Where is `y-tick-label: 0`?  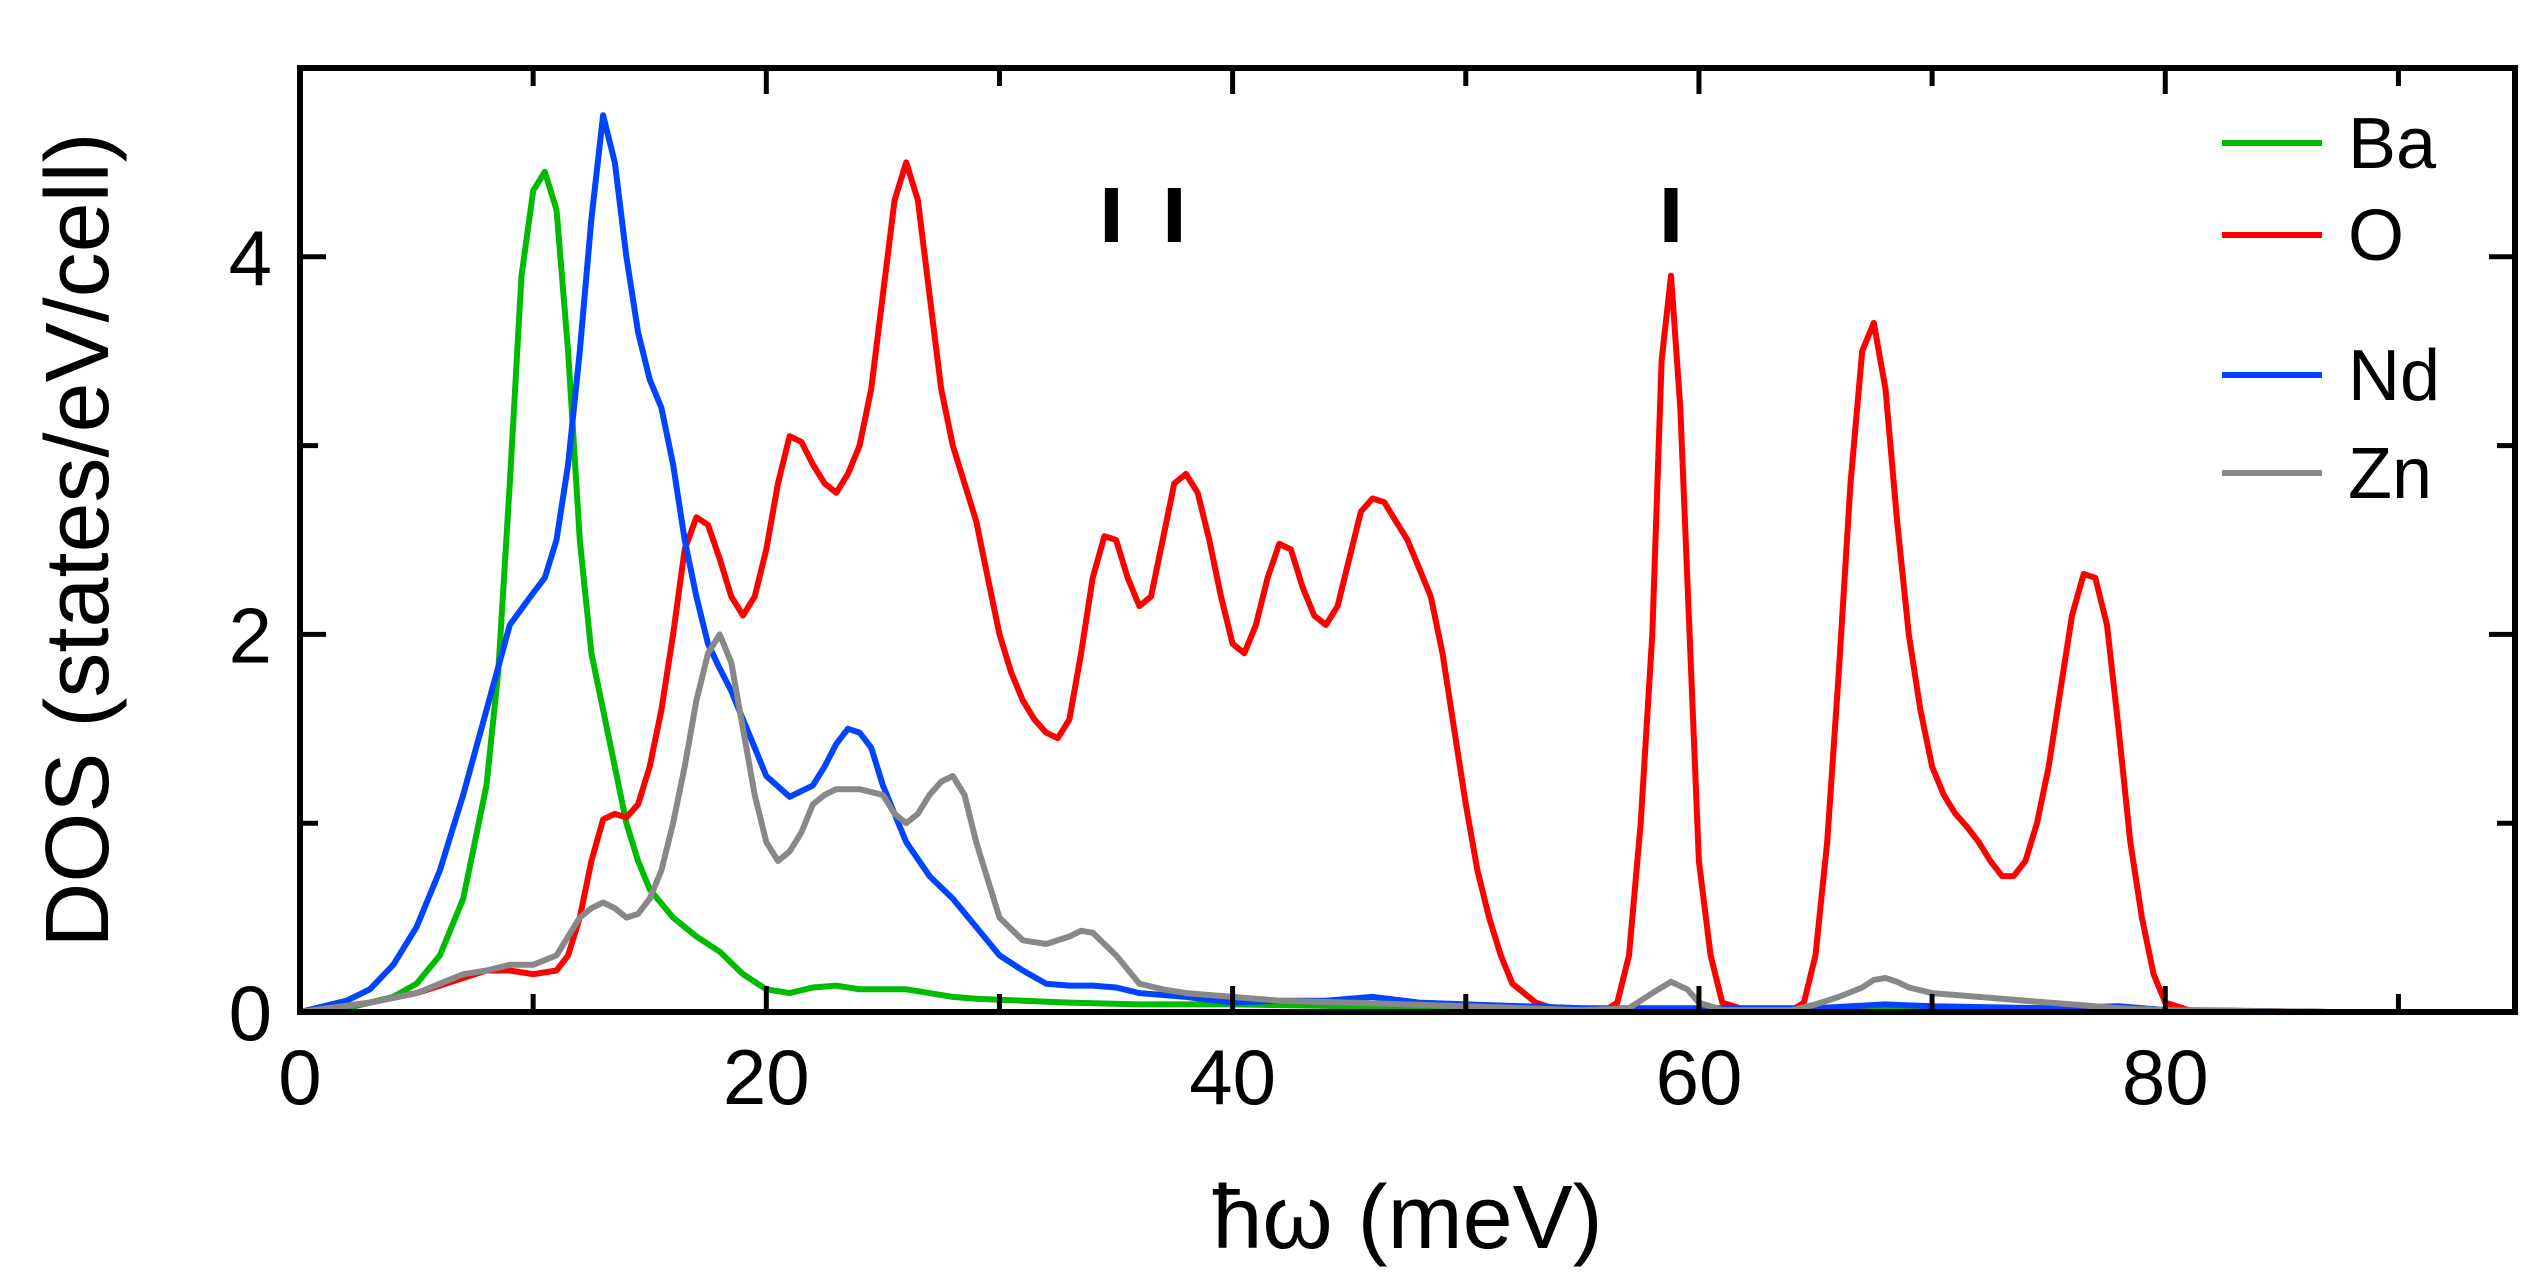 y-tick-label: 0 is located at coordinates (250, 1013).